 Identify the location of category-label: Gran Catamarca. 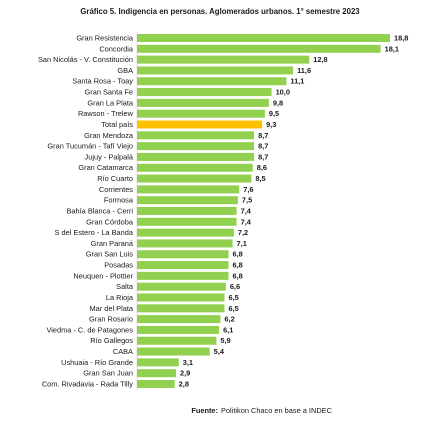
(106, 167).